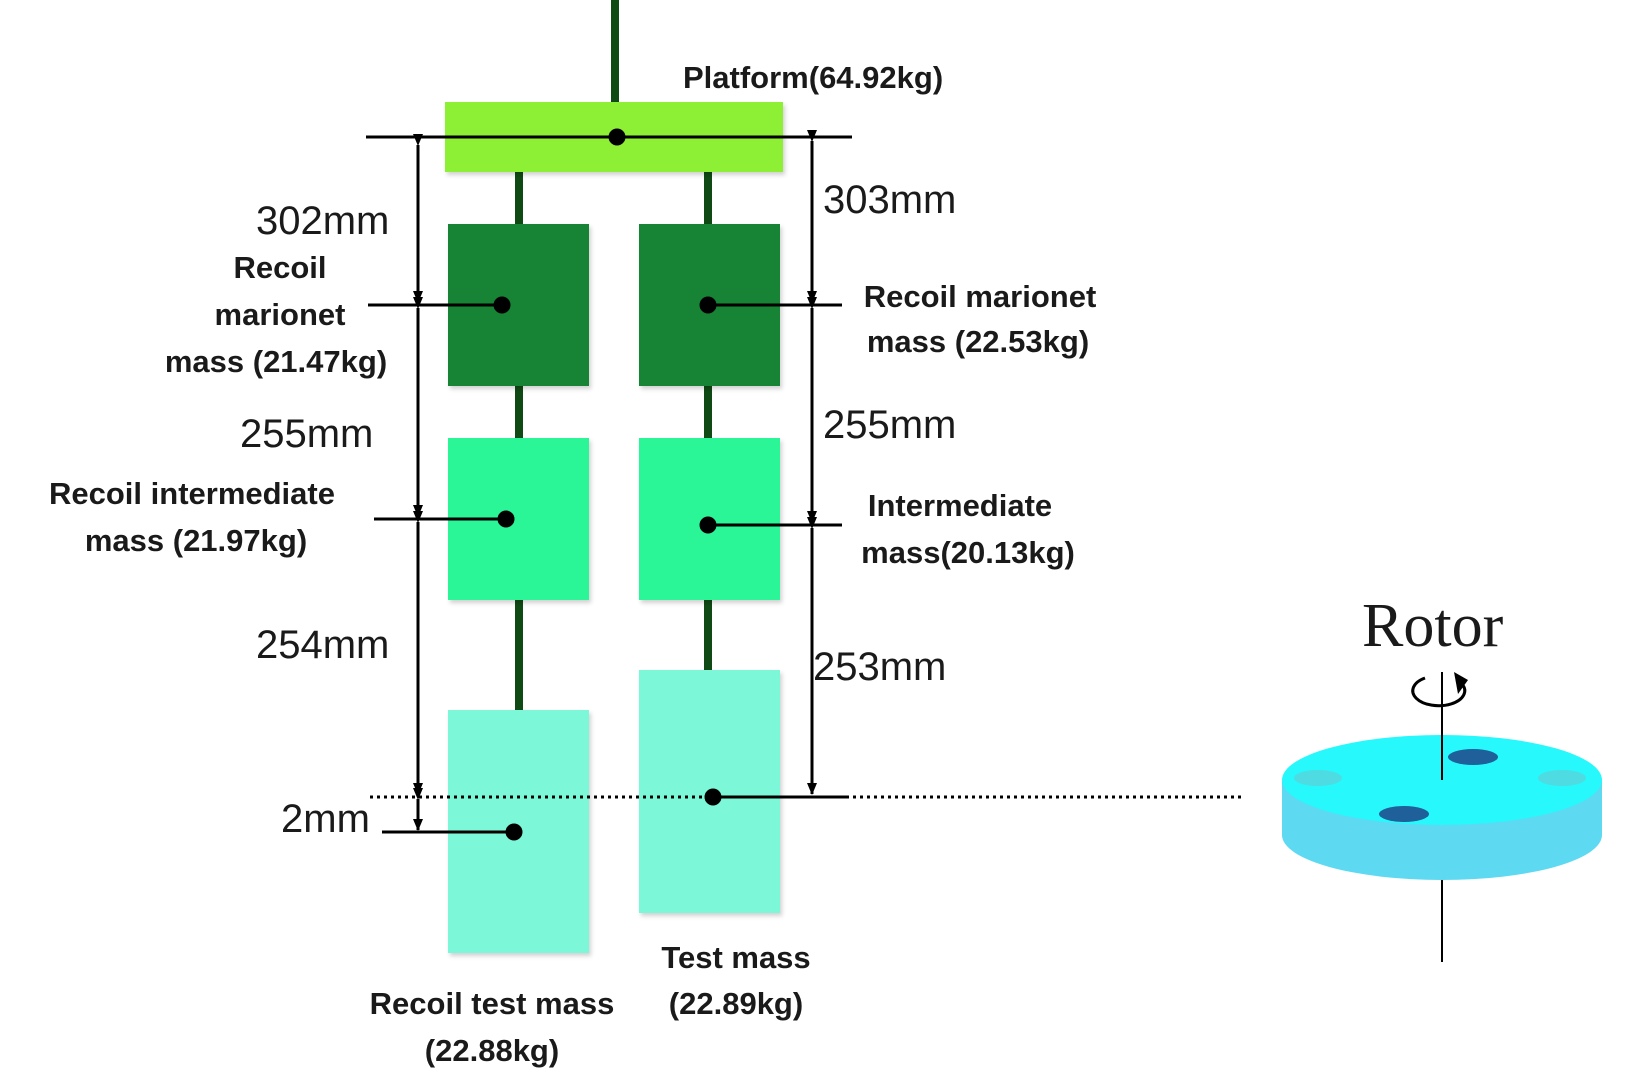 This screenshot has width=1644, height=1072. What do you see at coordinates (492, 1003) in the screenshot?
I see `label-line: Recoil test mass` at bounding box center [492, 1003].